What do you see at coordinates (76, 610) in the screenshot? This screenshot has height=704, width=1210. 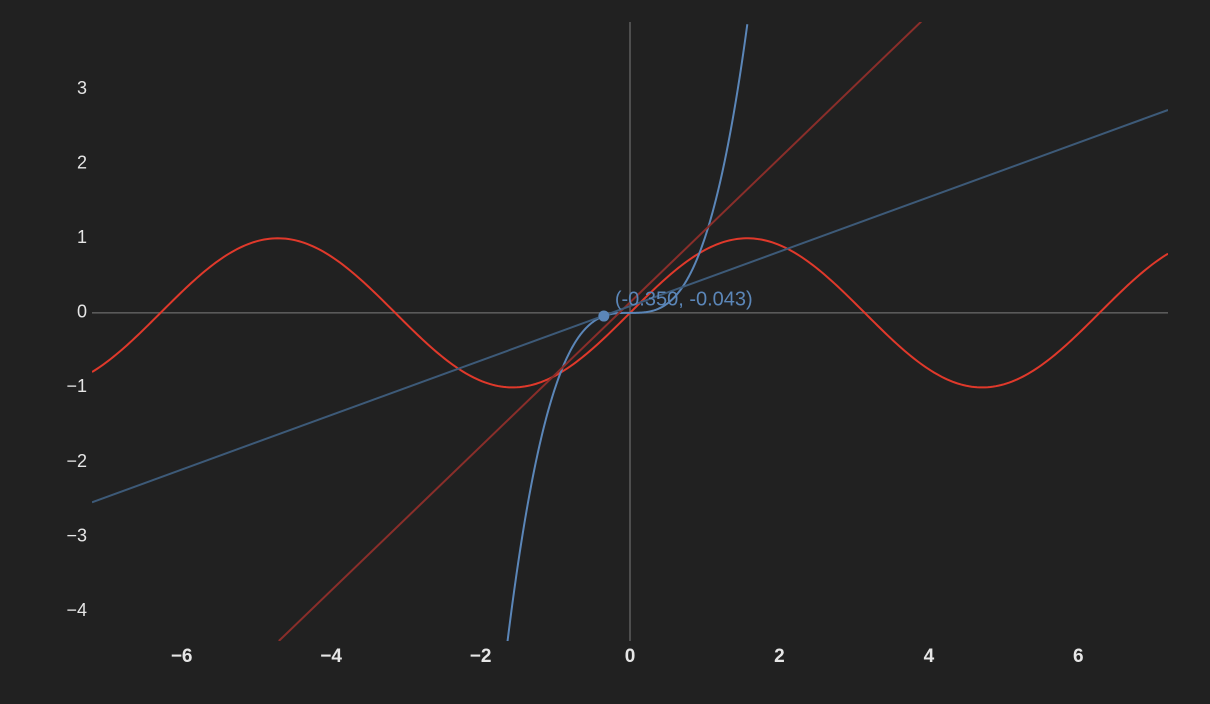 I see `y-tick-label: −4` at bounding box center [76, 610].